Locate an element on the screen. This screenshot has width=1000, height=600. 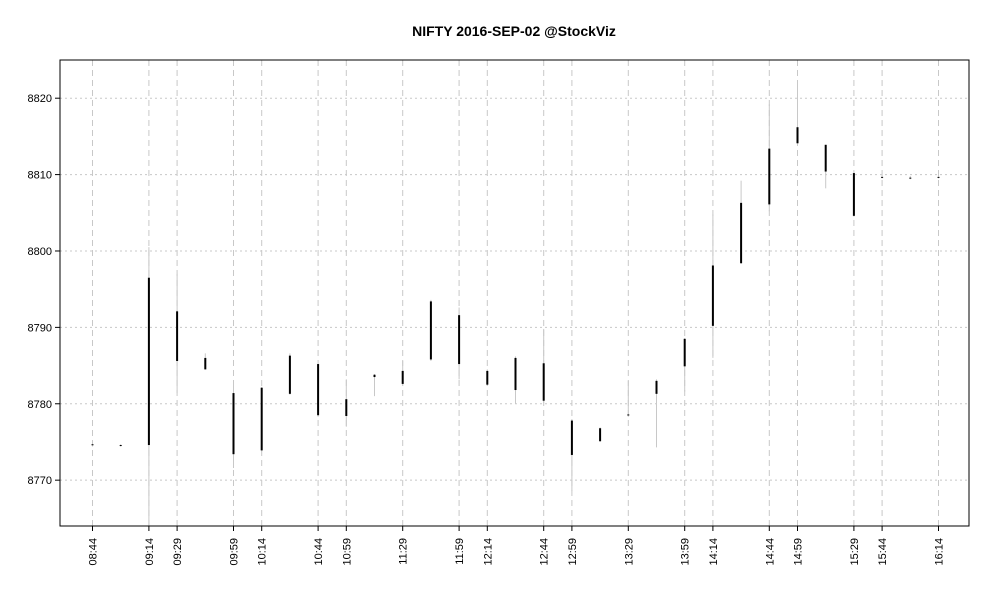
x-tick-label: 12:14 is located at coordinates (488, 552).